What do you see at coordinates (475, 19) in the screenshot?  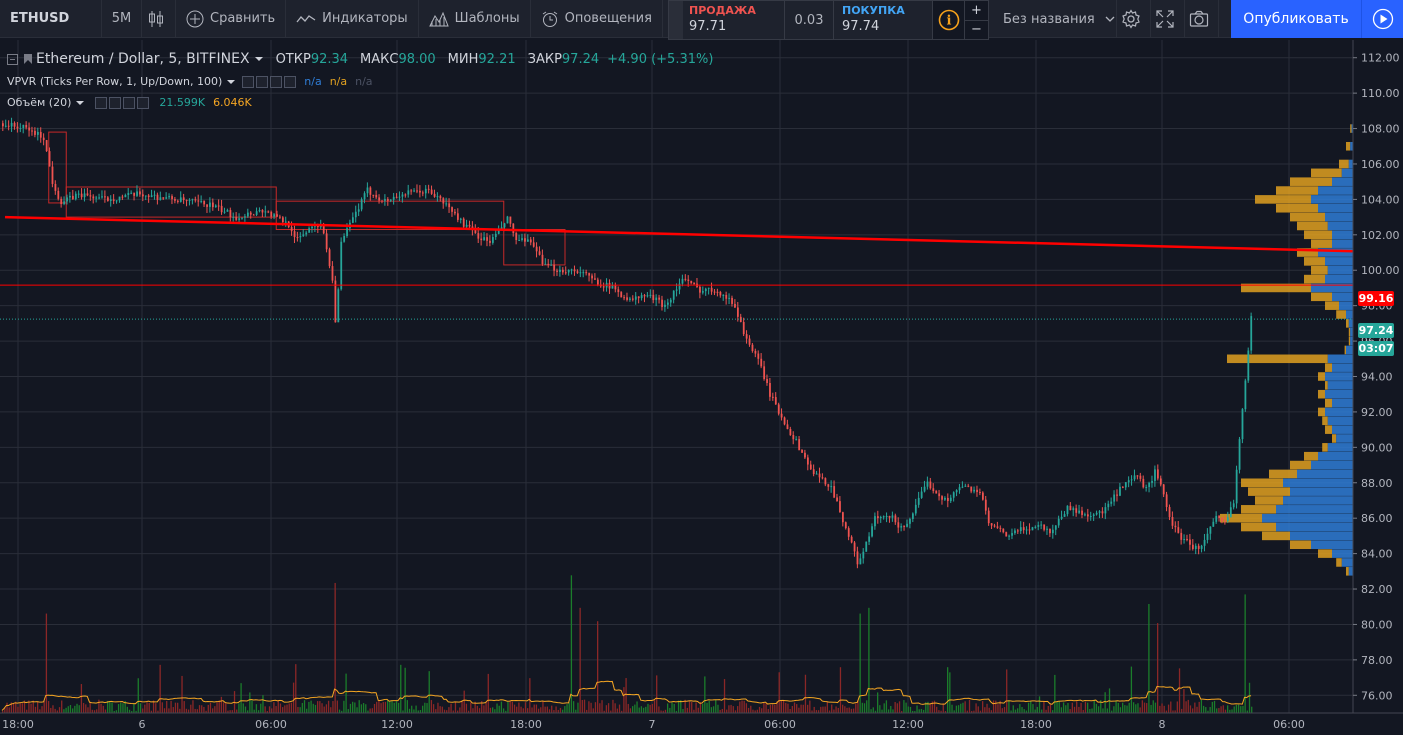 I see `templates-button: Шаблоны` at bounding box center [475, 19].